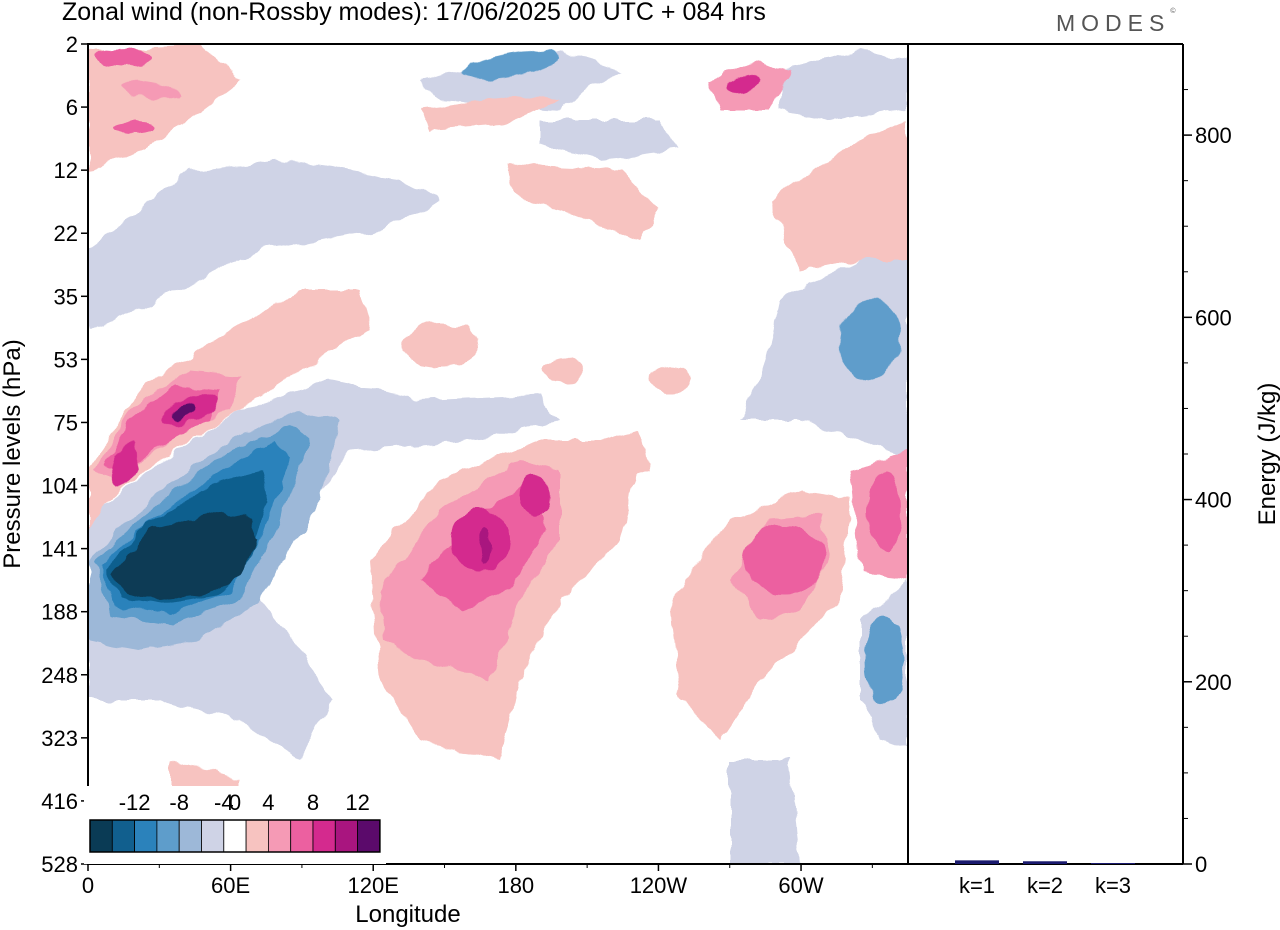  What do you see at coordinates (59, 801) in the screenshot?
I see `y-tick-label: 416` at bounding box center [59, 801].